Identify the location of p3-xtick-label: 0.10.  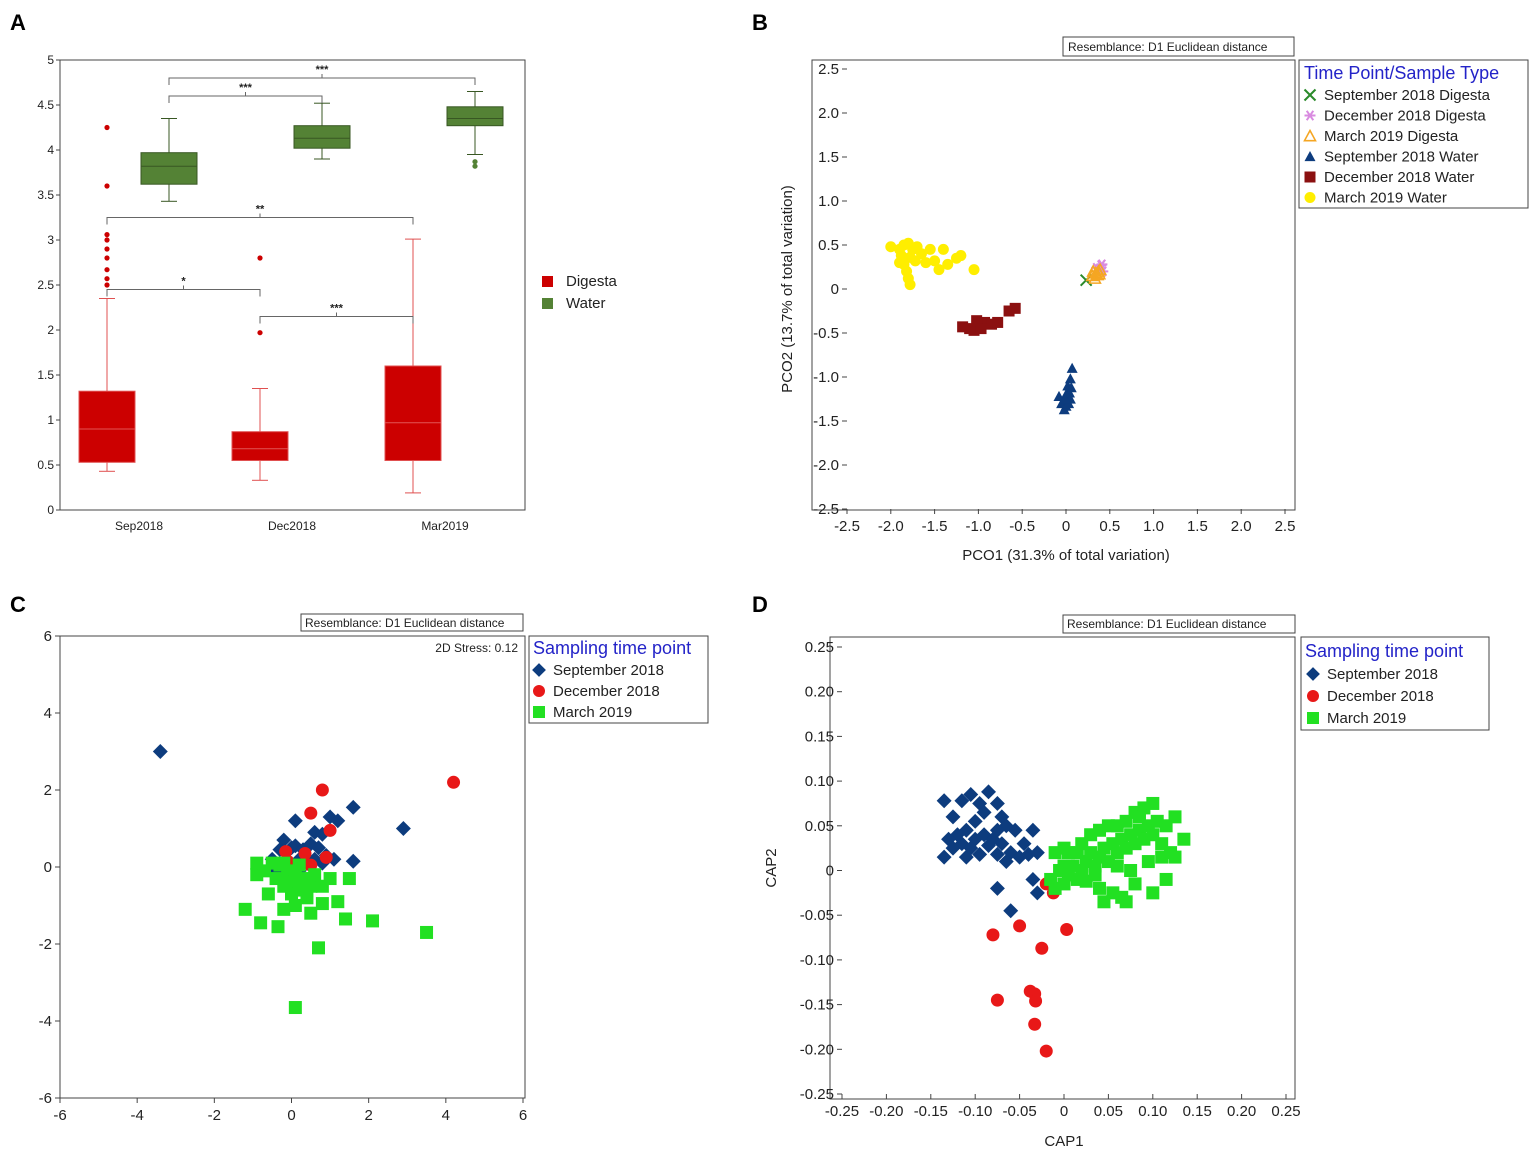
(1152, 1111).